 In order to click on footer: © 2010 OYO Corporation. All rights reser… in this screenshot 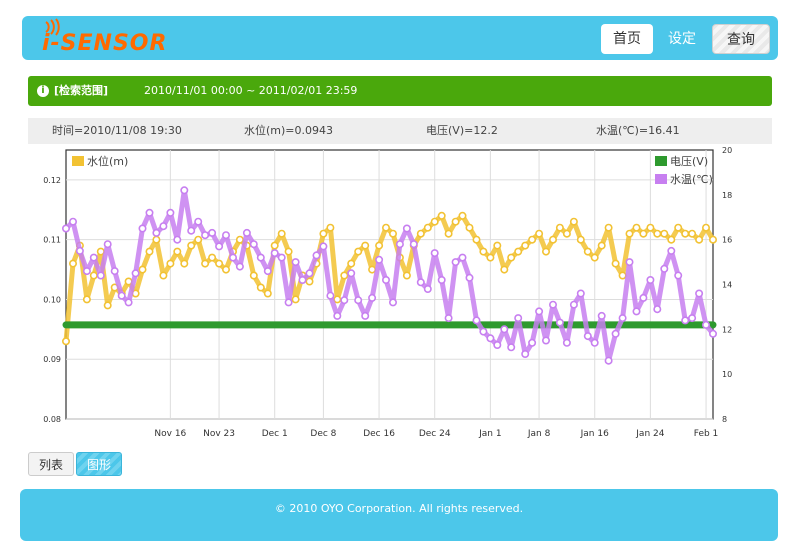, I will do `click(399, 515)`.